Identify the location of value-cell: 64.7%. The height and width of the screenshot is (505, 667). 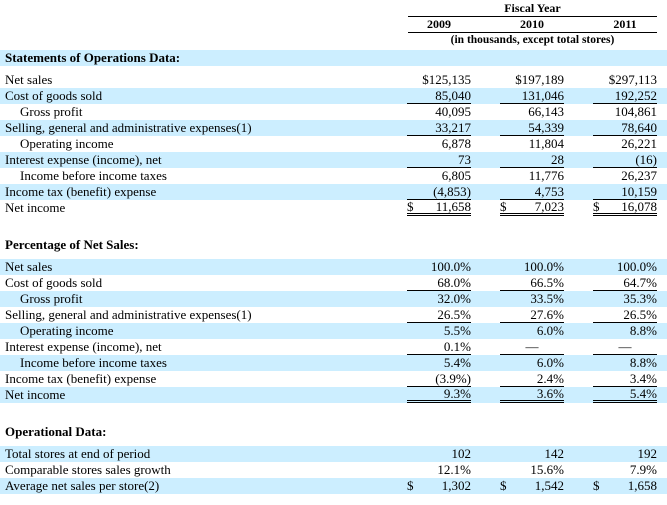
(610, 283).